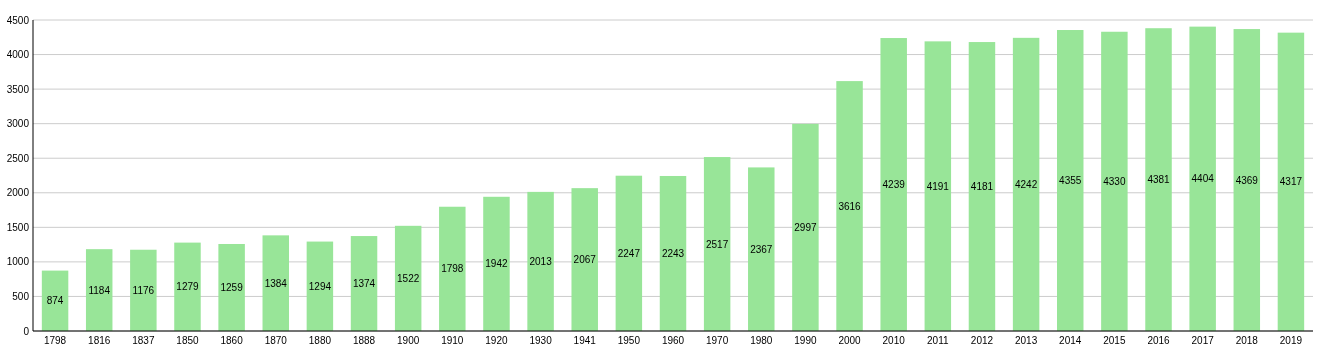 Image resolution: width=1335 pixels, height=350 pixels. I want to click on x-tick-label: 1798, so click(55, 340).